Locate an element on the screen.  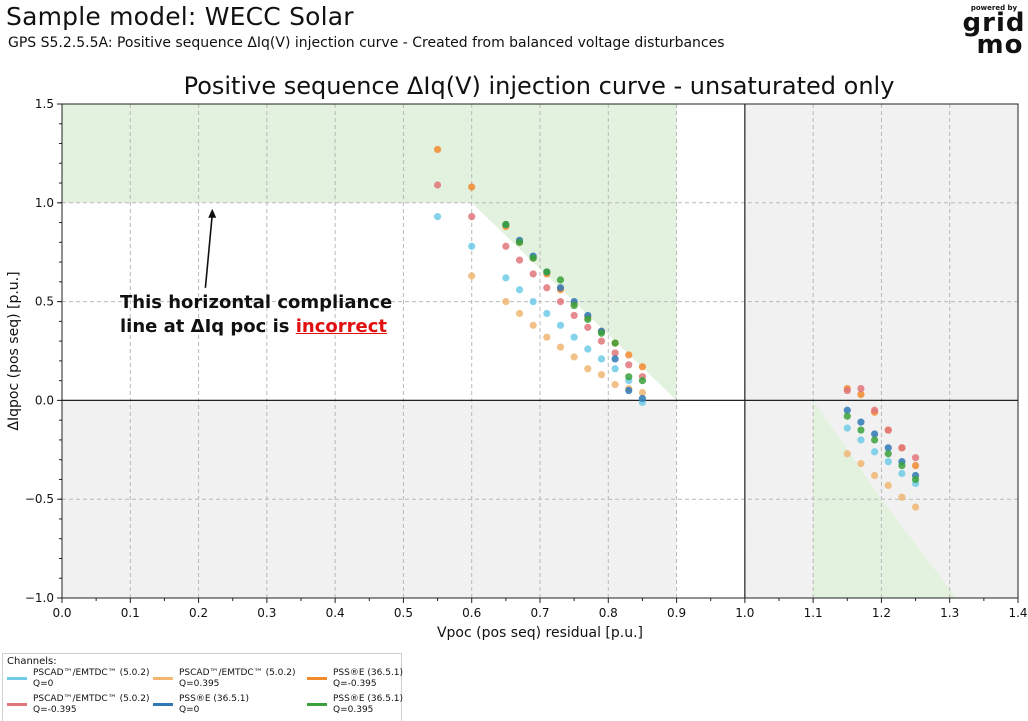
annotation-arrow-line is located at coordinates (209, 251).